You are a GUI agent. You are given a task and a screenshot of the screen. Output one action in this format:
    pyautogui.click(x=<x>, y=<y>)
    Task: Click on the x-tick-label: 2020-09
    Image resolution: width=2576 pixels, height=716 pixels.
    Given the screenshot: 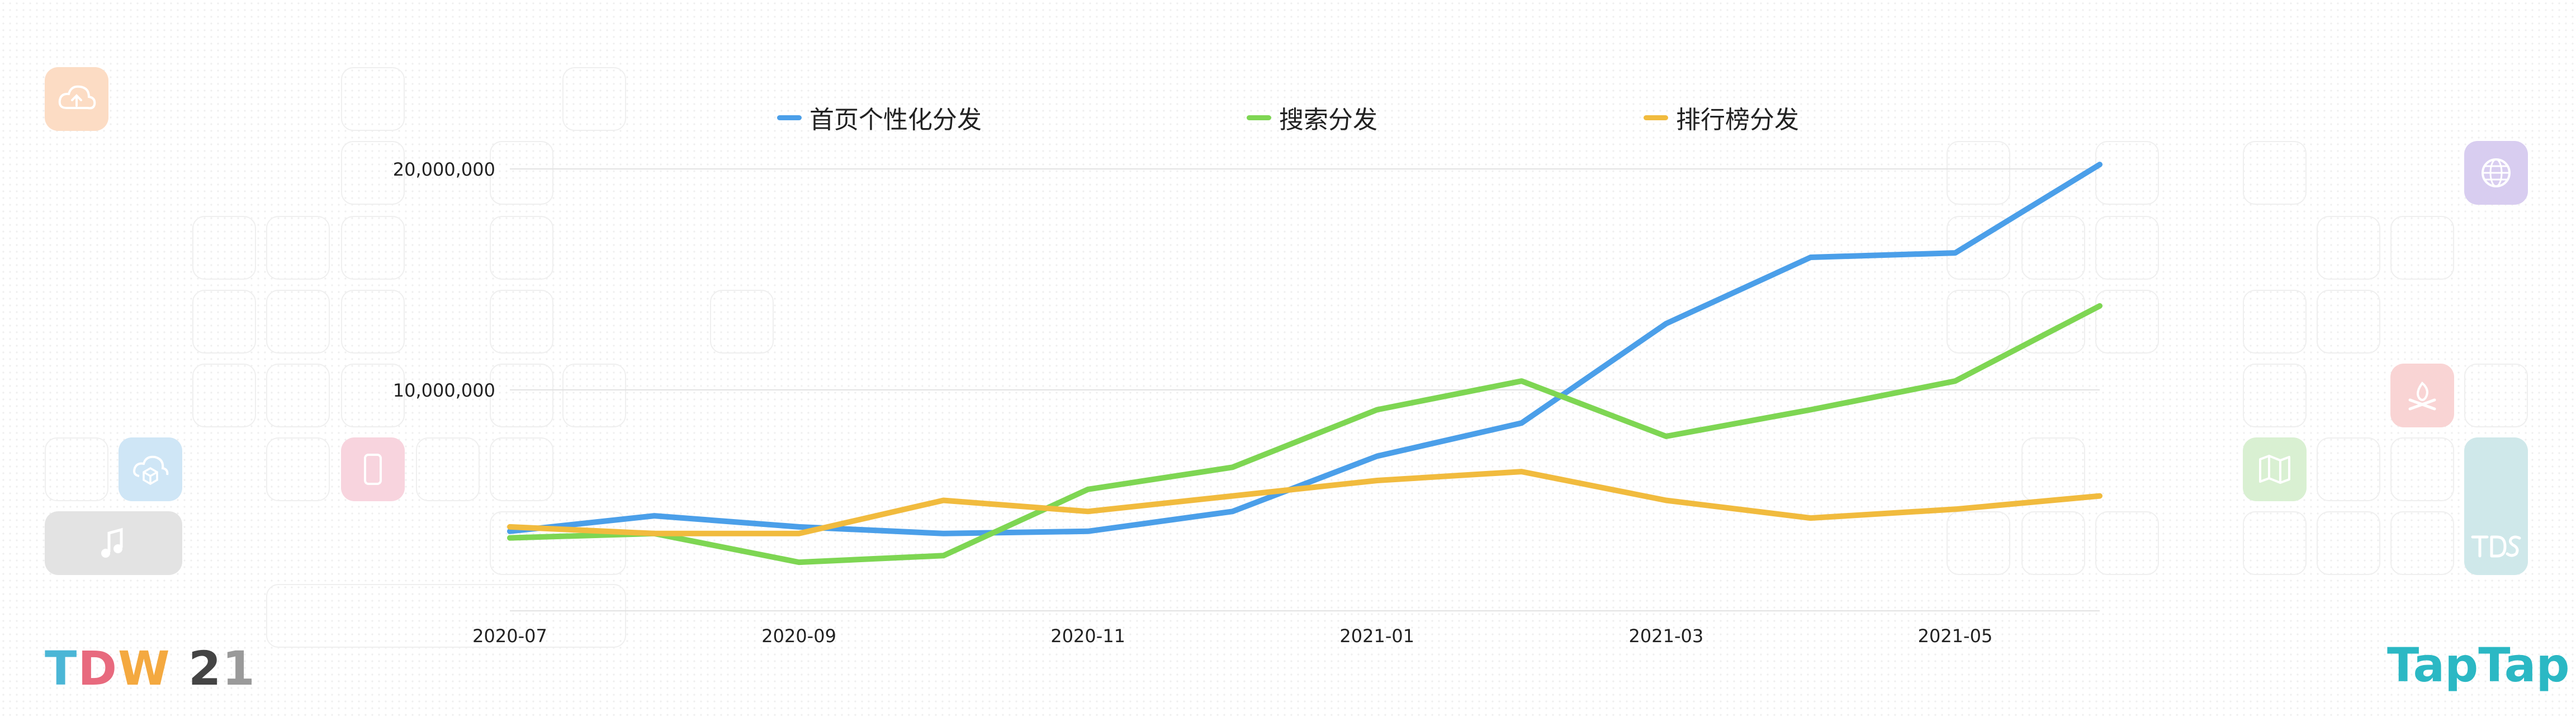 What is the action you would take?
    pyautogui.click(x=798, y=636)
    